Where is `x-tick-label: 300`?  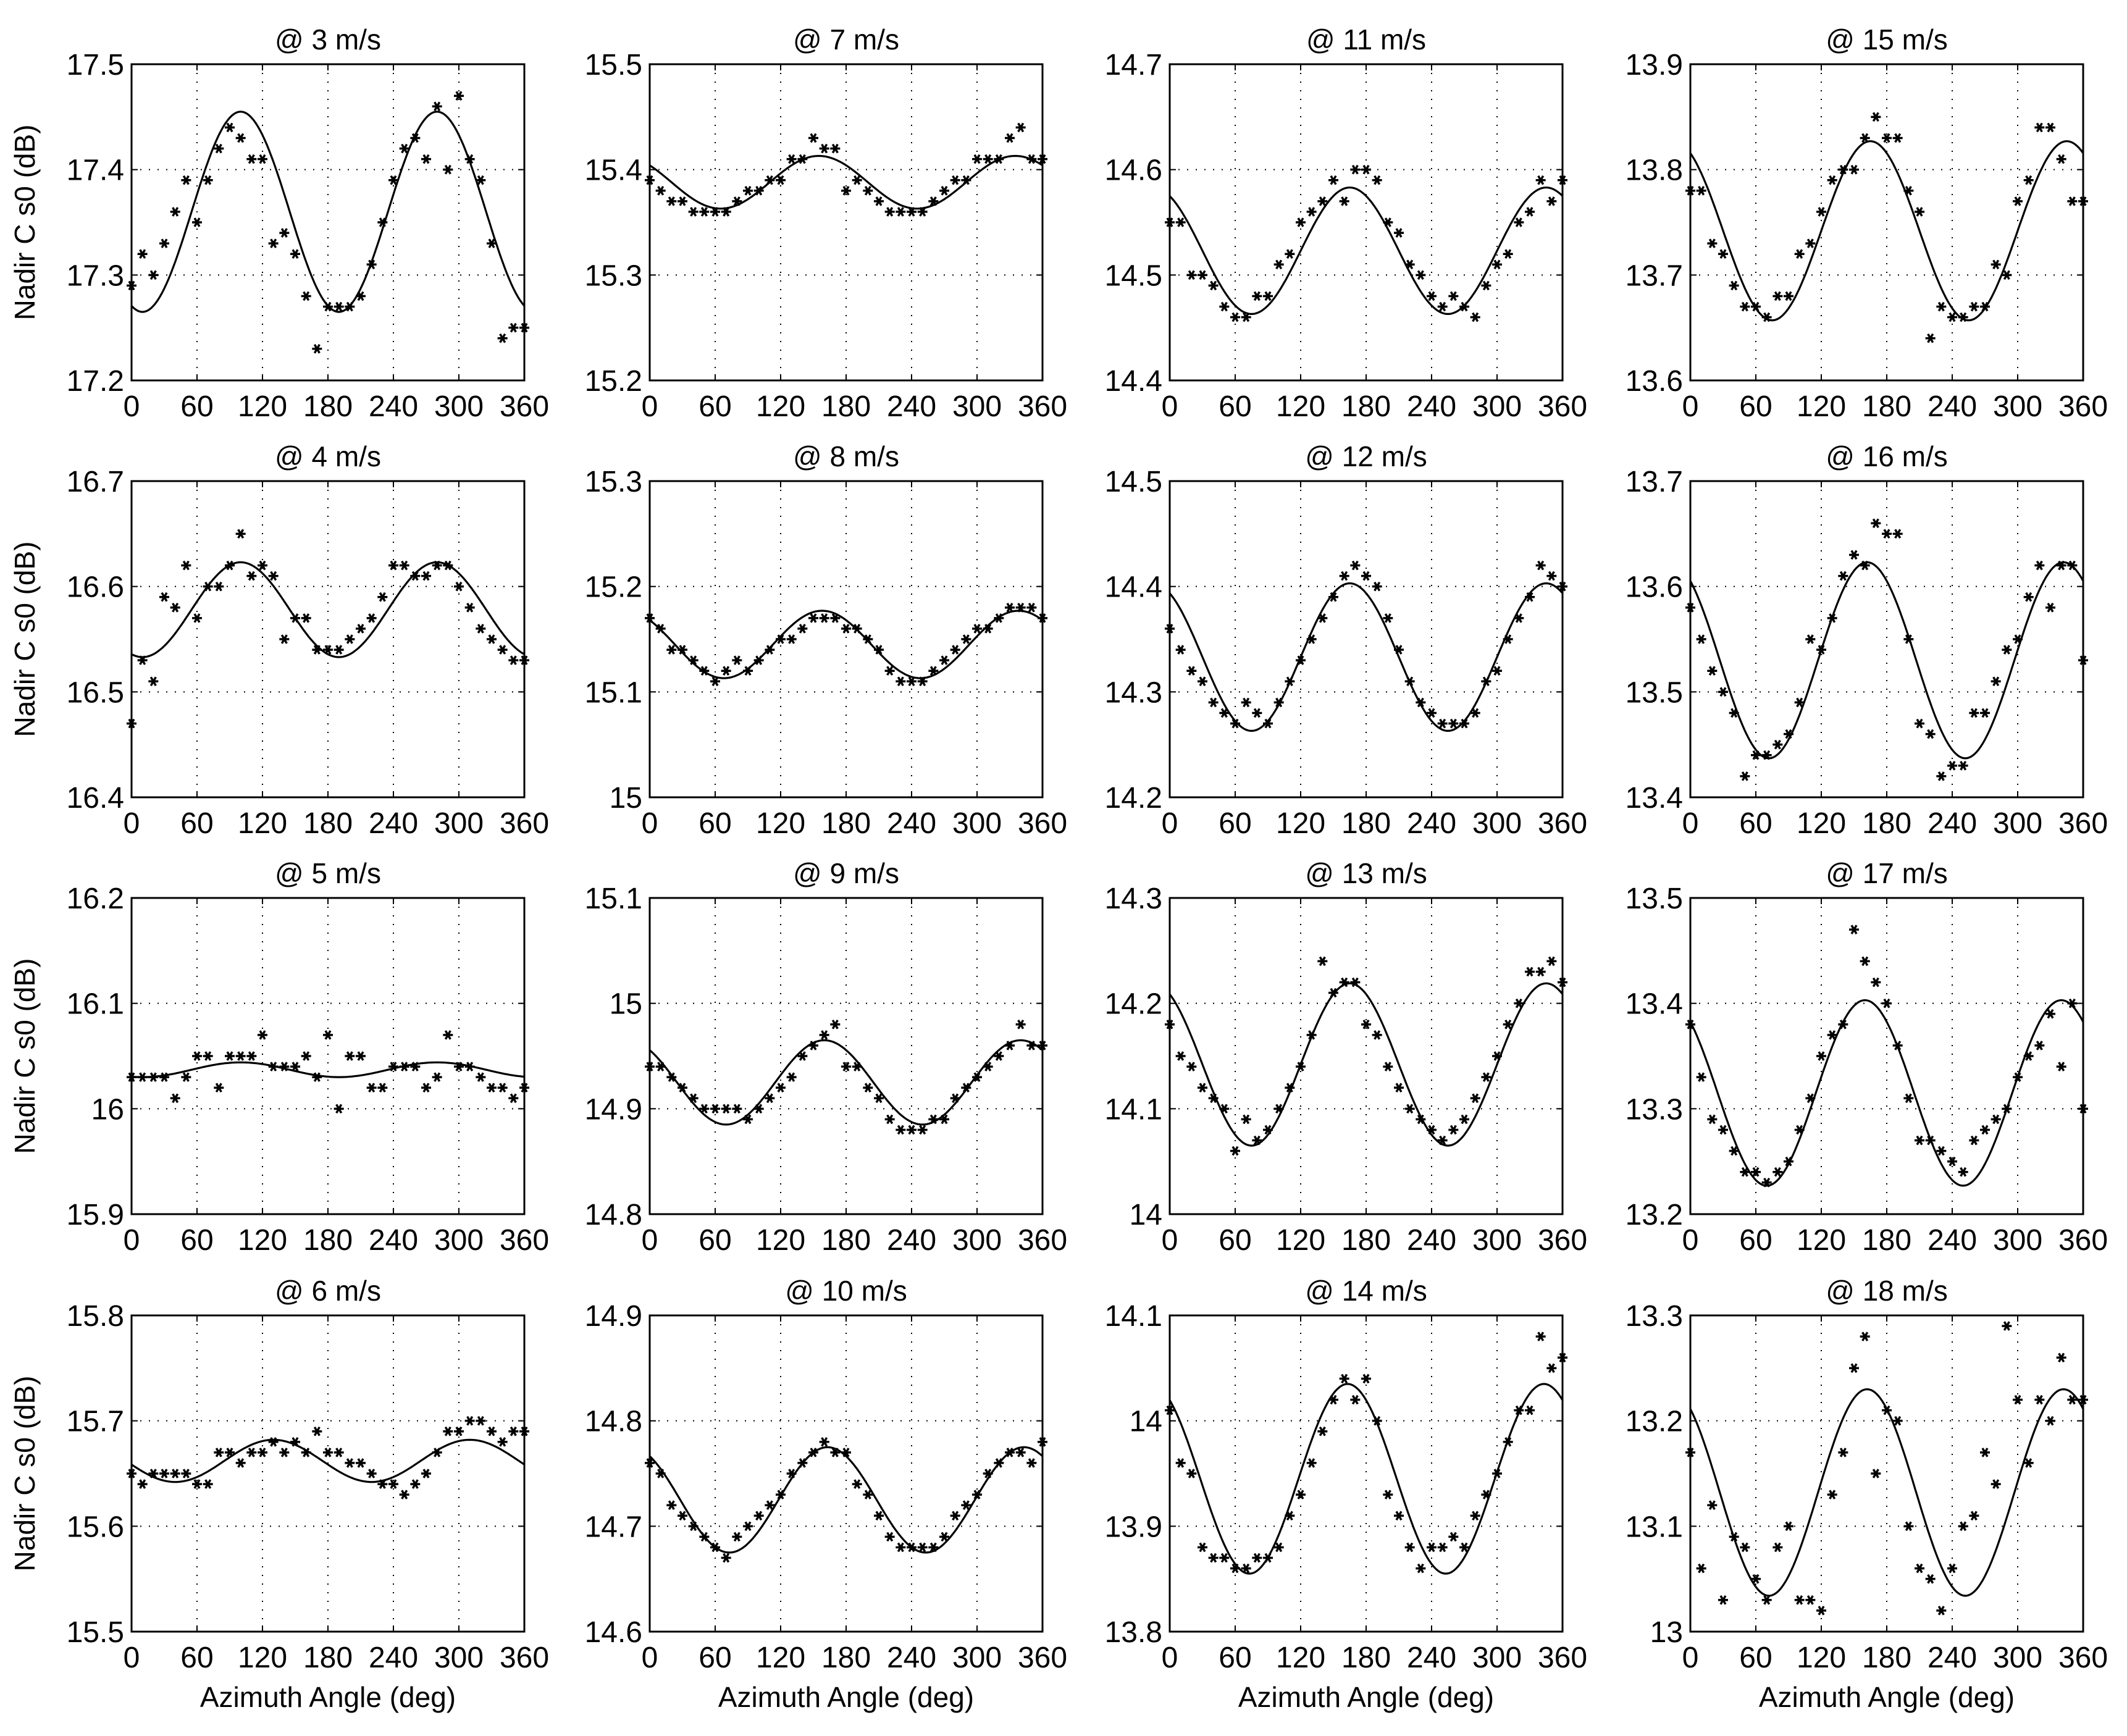
x-tick-label: 300 is located at coordinates (2017, 1658).